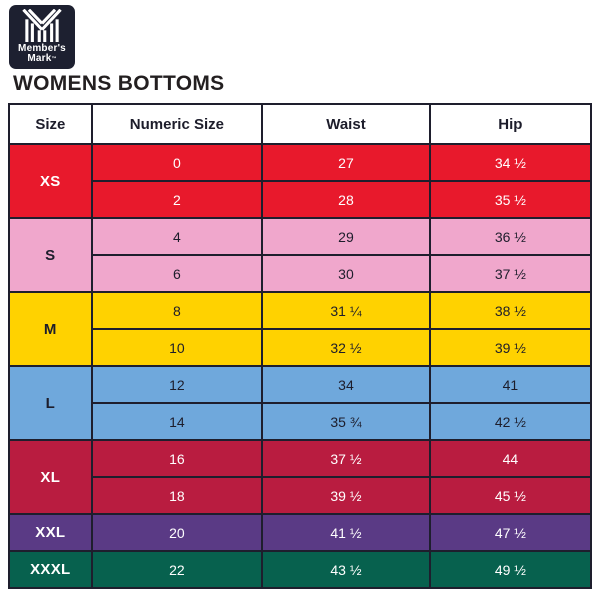 The width and height of the screenshot is (600, 600). Describe the element at coordinates (177, 310) in the screenshot. I see `numeric-size-cell: 8` at that location.